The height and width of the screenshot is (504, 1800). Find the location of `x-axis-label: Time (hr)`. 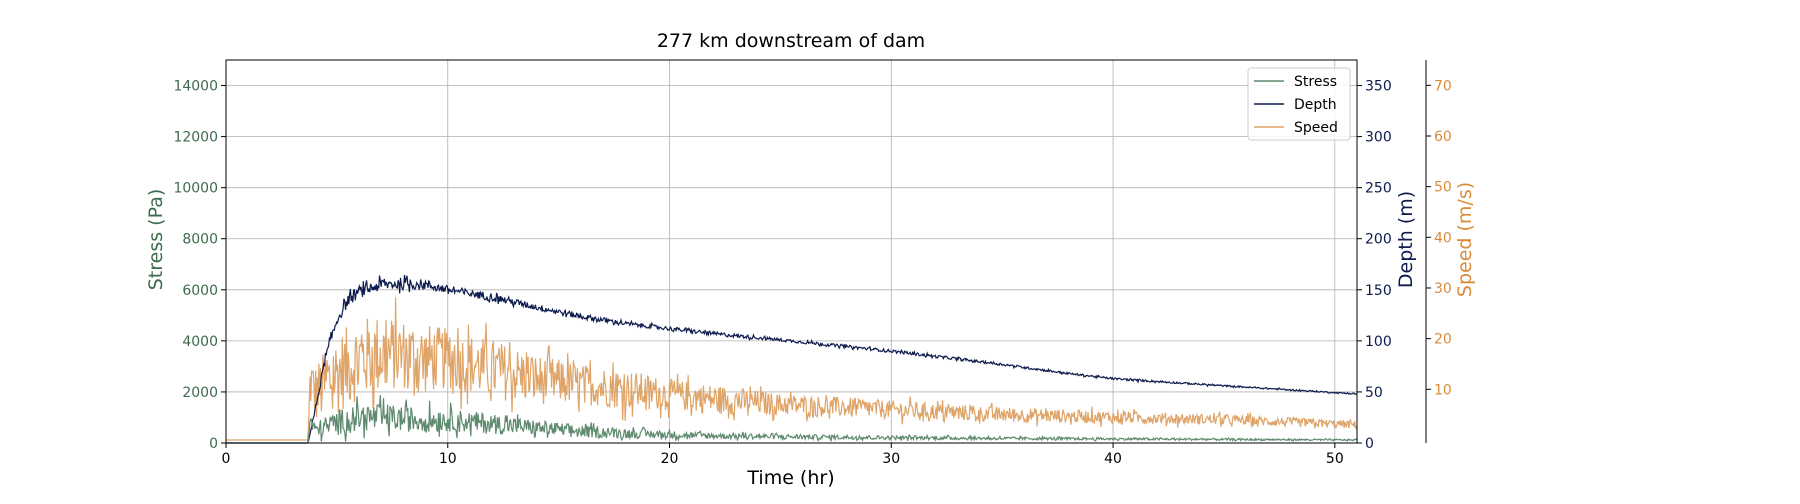

x-axis-label: Time (hr) is located at coordinates (790, 478).